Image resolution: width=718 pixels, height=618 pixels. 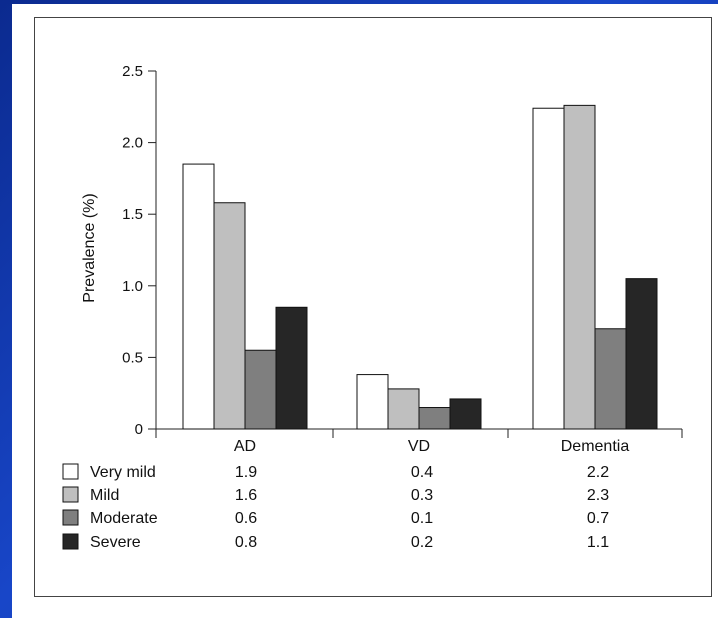 What do you see at coordinates (245, 446) in the screenshot?
I see `x-category-label: AD` at bounding box center [245, 446].